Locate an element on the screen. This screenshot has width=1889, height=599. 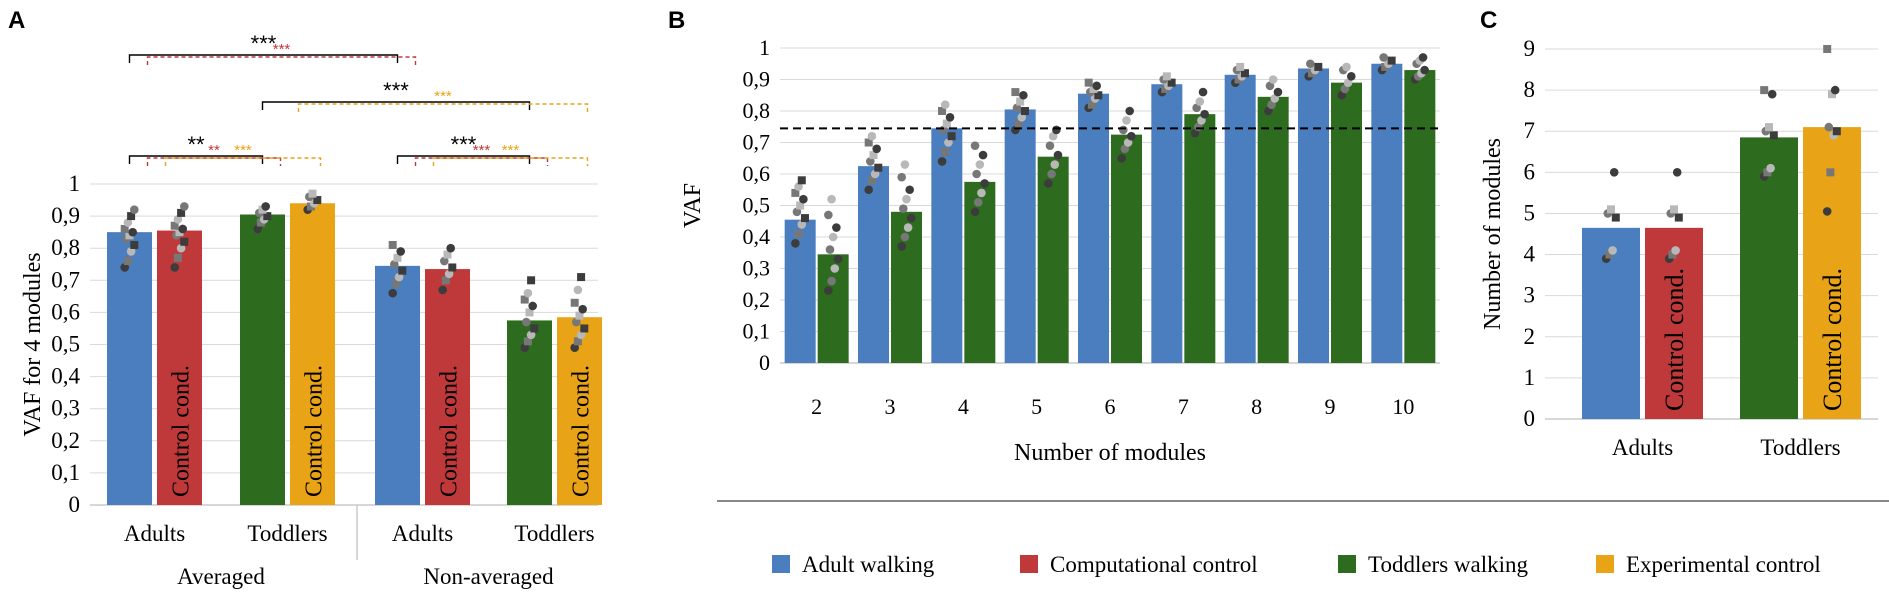
b-y-axis-title: VAF is located at coordinates (693, 205).